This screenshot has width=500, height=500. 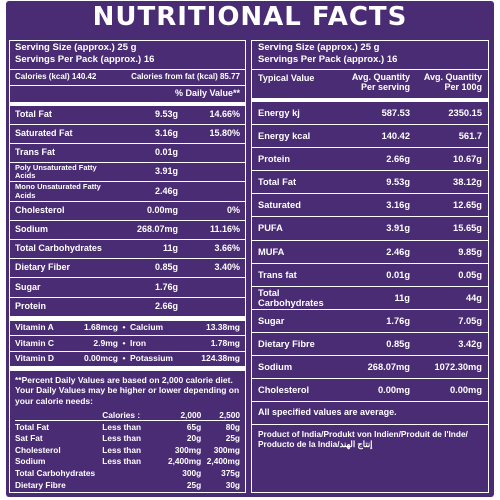 What do you see at coordinates (105, 342) in the screenshot?
I see `vitamin-value: 2.9mg` at bounding box center [105, 342].